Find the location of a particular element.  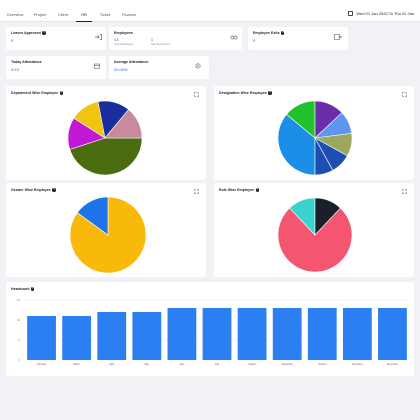

stat-value: 20.00% is located at coordinates (121, 69).